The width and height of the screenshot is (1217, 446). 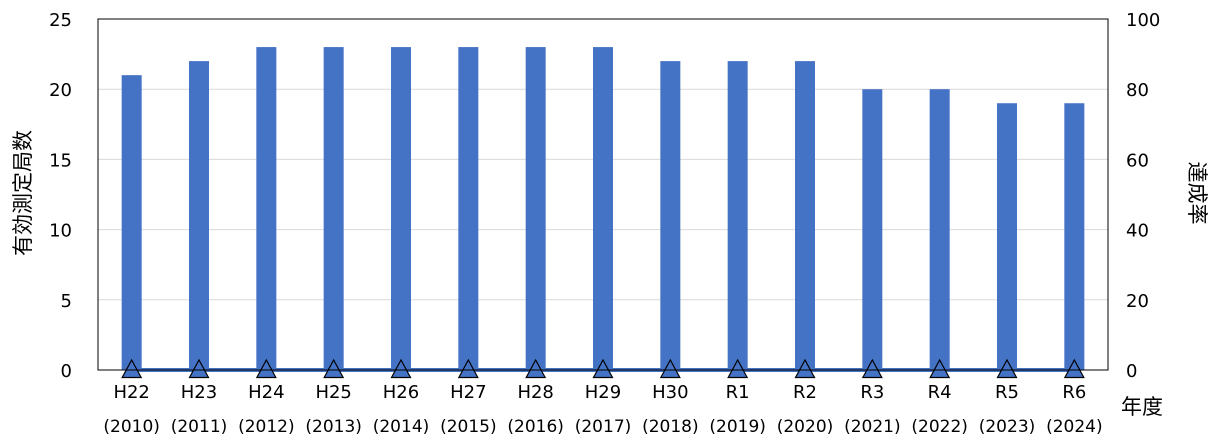 I want to click on x-tick-label: H23, so click(x=199, y=392).